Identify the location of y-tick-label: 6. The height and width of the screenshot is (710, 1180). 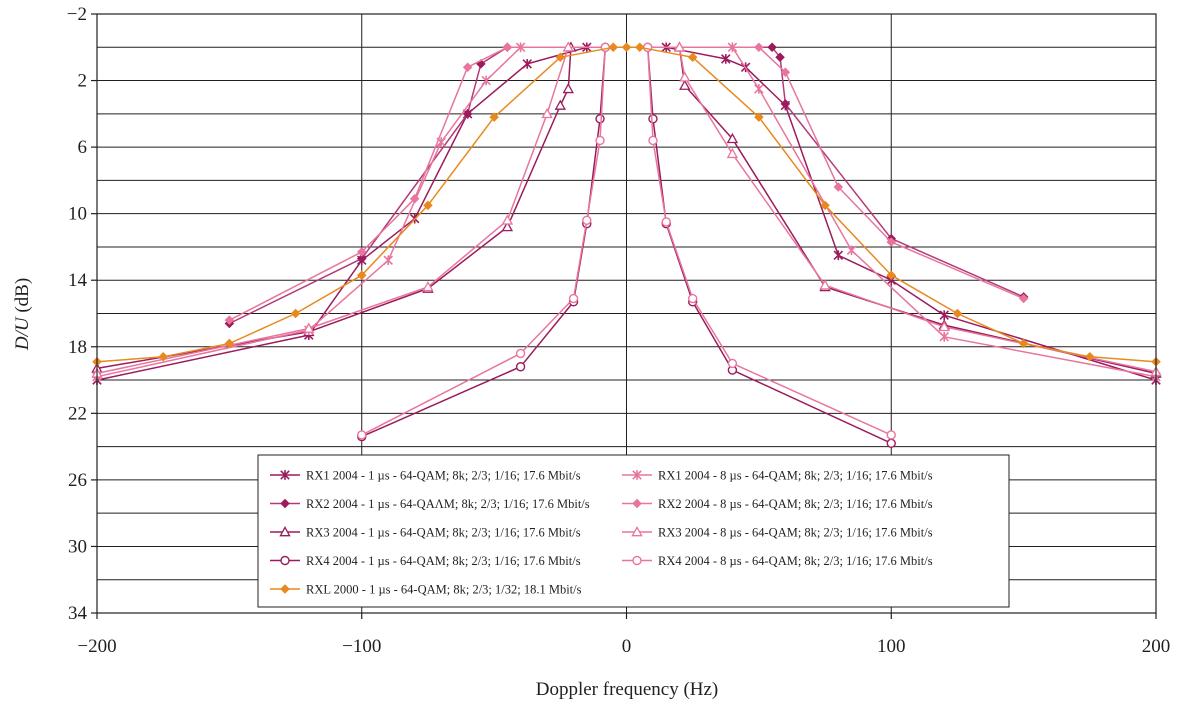
(83, 147).